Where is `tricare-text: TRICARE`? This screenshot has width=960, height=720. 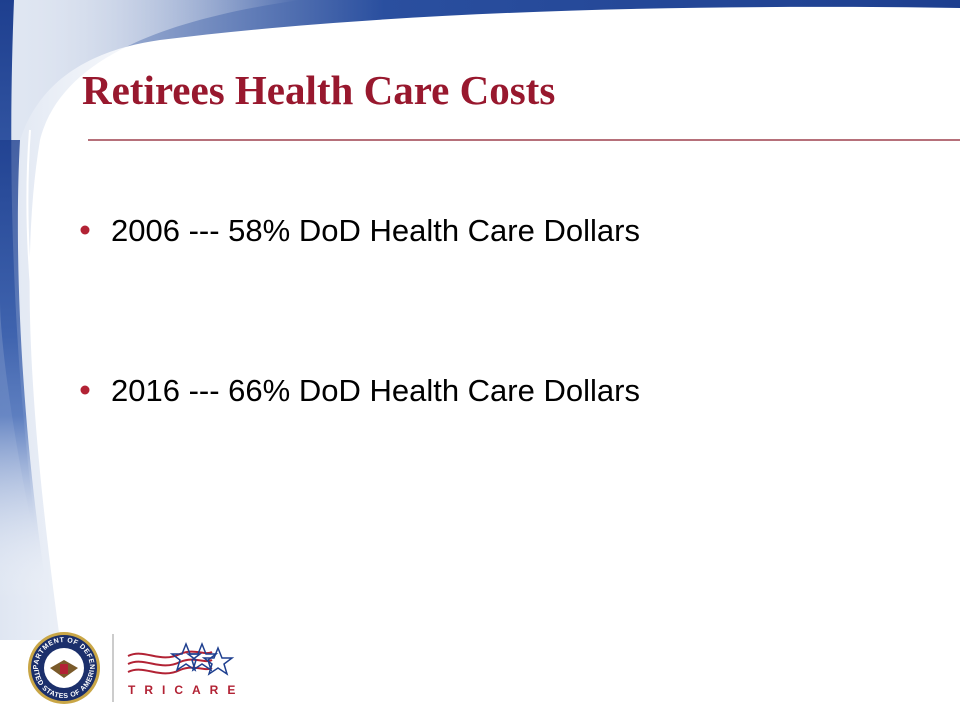
tricare-text: TRICARE is located at coordinates (186, 690).